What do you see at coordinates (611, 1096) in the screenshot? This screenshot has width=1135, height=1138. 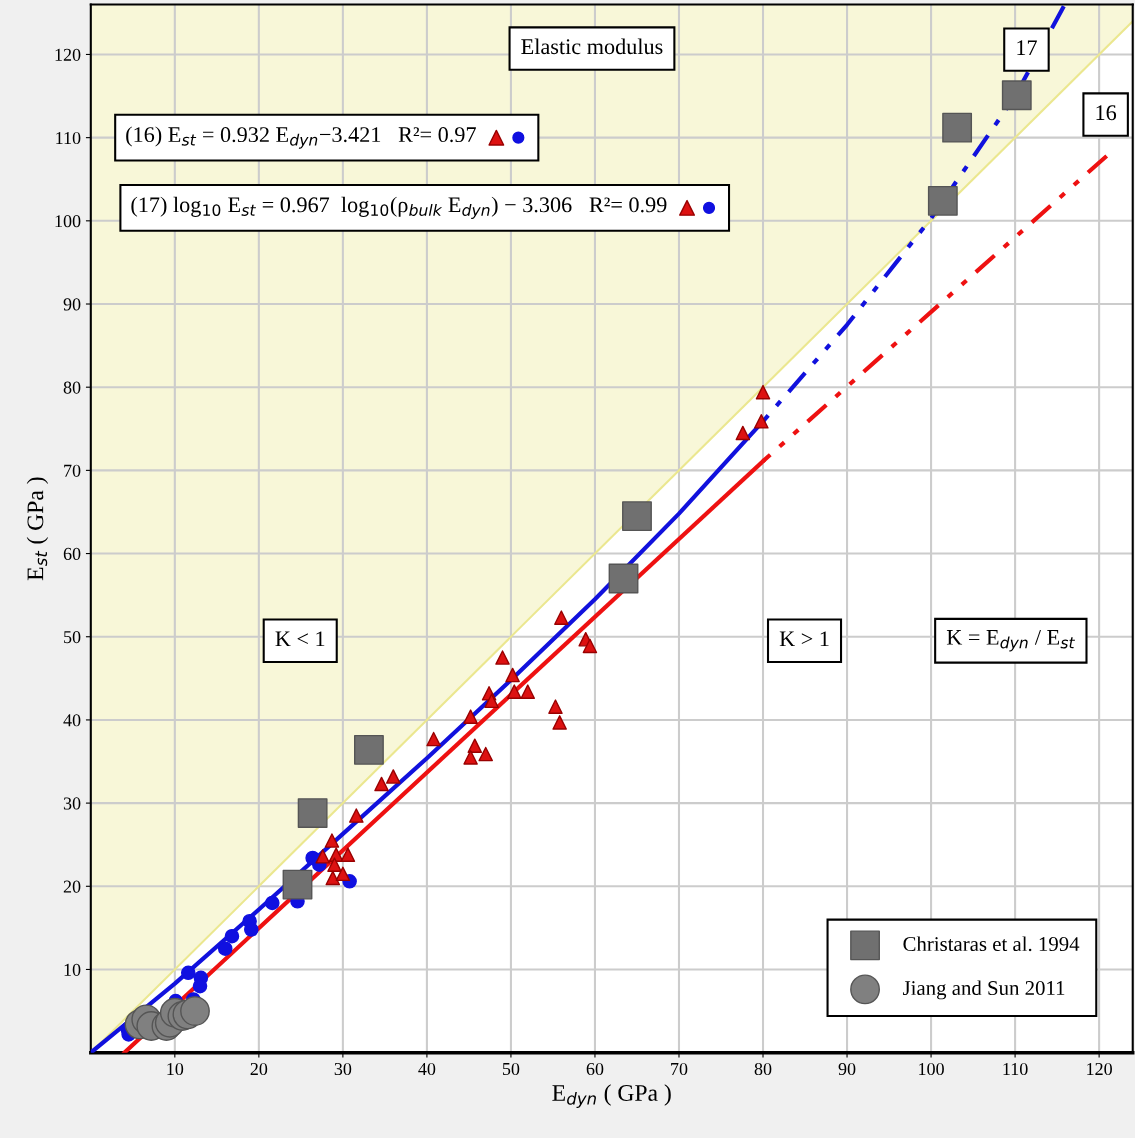 I see `x-axis-title: E$_{dyn}$ ( GPa )` at bounding box center [611, 1096].